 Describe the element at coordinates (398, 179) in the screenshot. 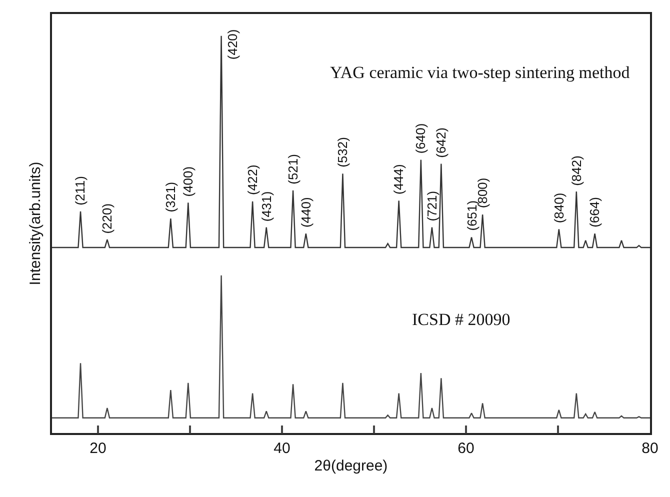

I see `annotation: (444)` at that location.